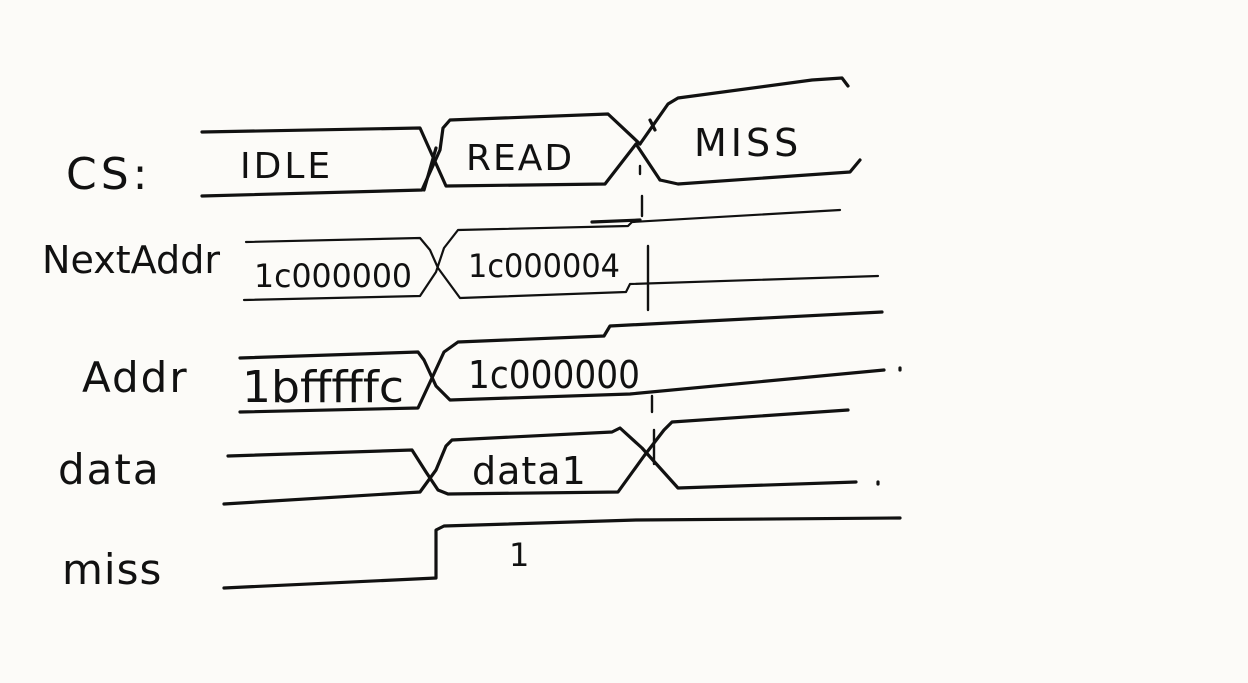  I want to click on addr-segment-1: 1c000000, so click(554, 375).